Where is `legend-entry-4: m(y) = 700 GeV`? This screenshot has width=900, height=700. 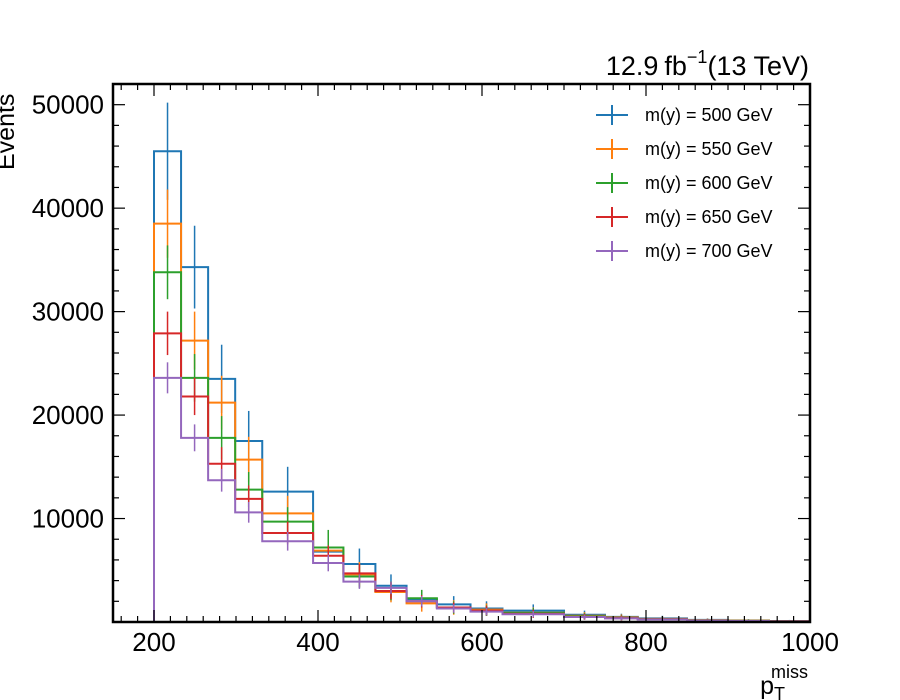 legend-entry-4: m(y) = 700 GeV is located at coordinates (684, 251).